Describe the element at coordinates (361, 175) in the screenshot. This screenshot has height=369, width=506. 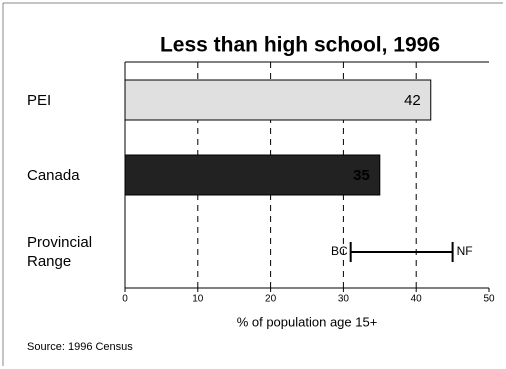
I see `value-label: 35` at that location.